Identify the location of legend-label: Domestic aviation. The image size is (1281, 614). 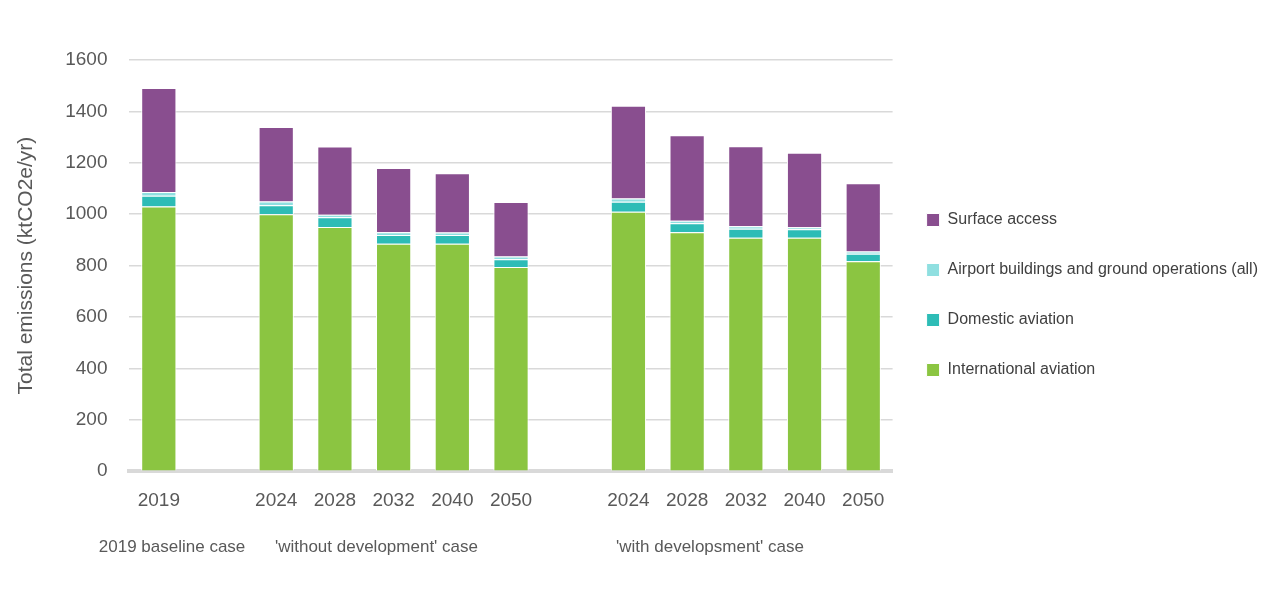
(1010, 319).